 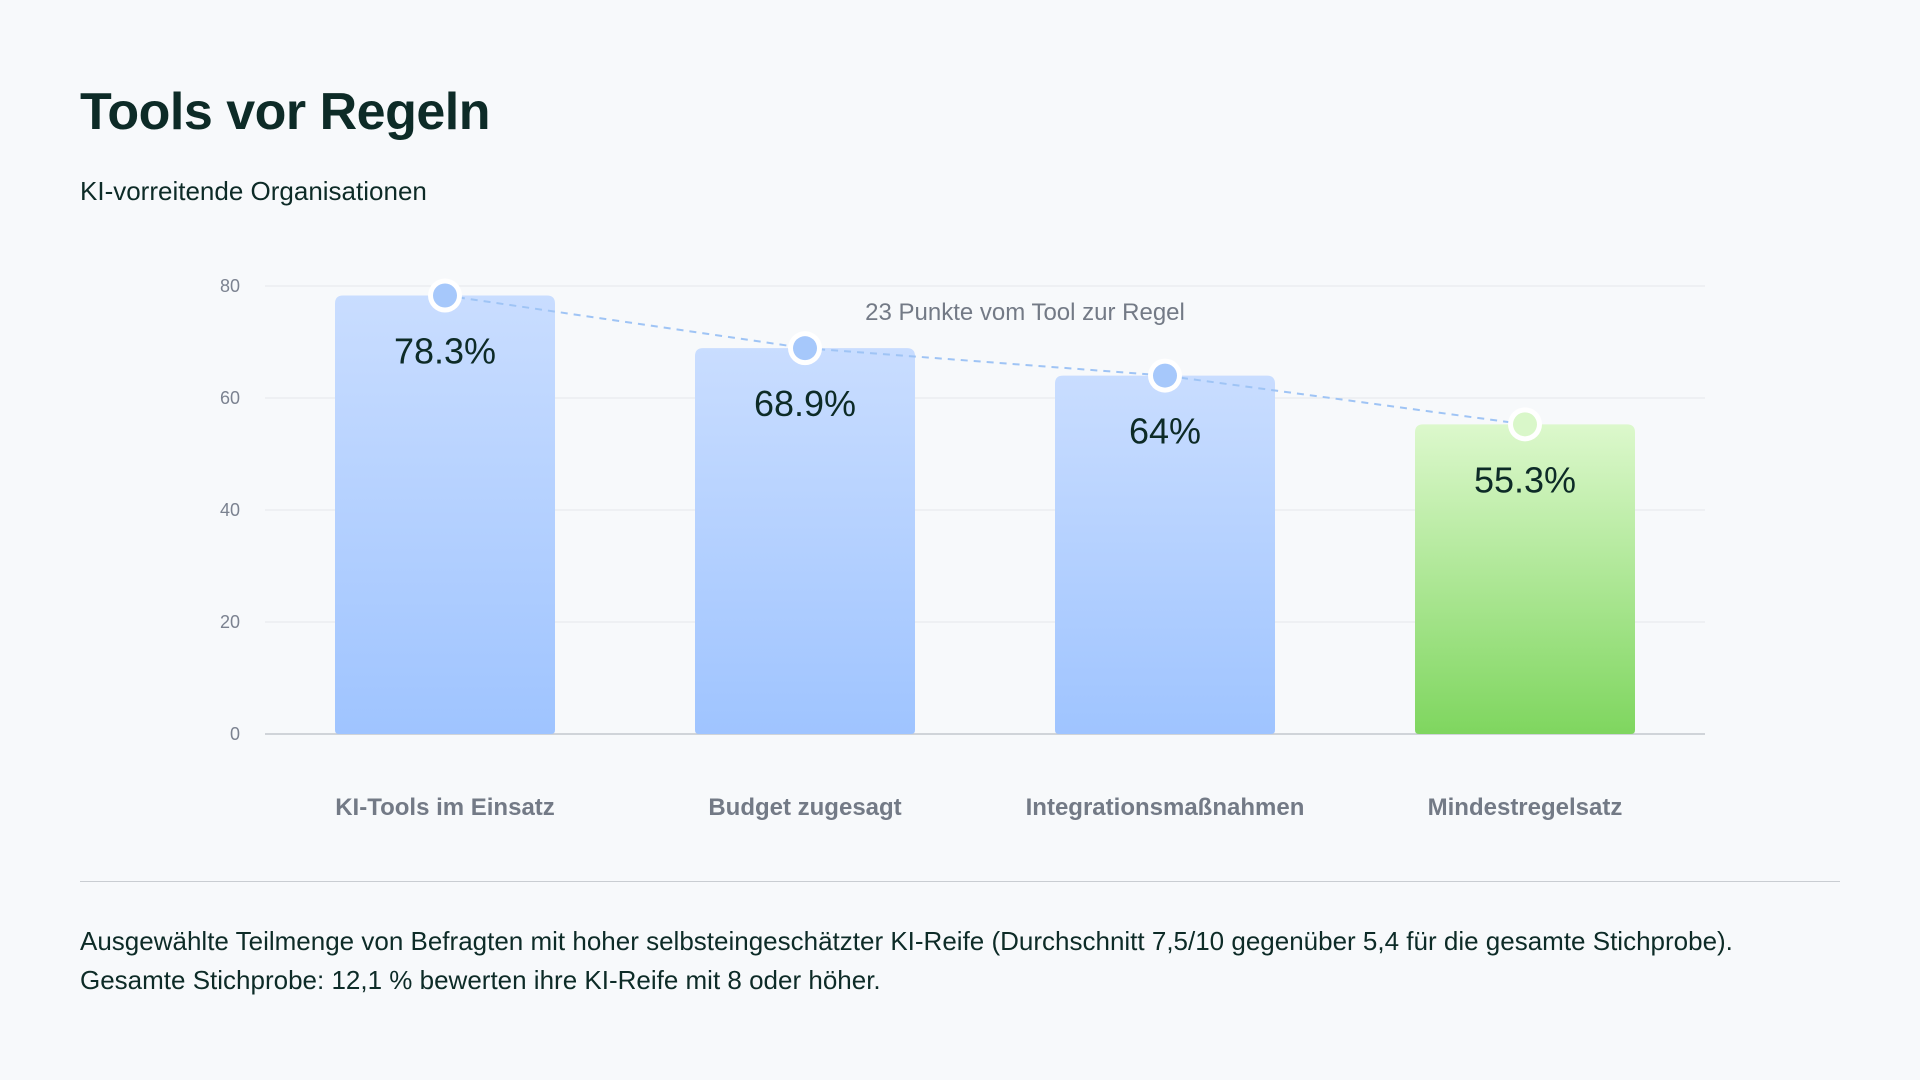 What do you see at coordinates (960, 881) in the screenshot?
I see `divider` at bounding box center [960, 881].